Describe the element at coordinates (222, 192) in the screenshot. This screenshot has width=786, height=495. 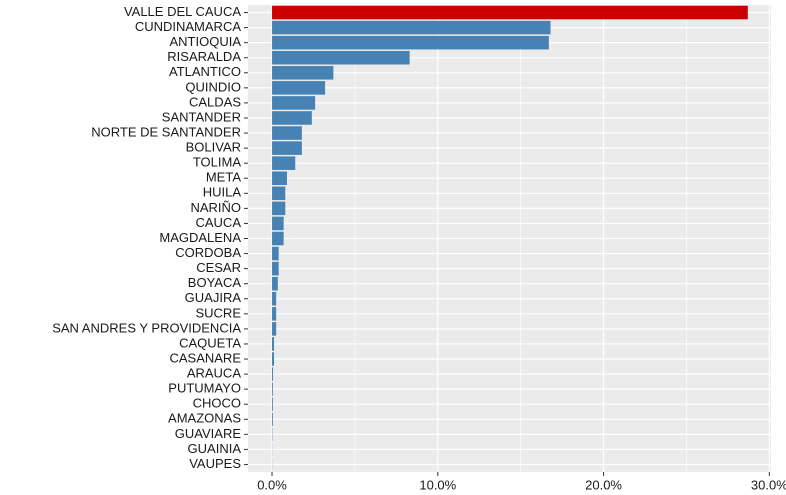
I see `y-tick-label: HUILA` at that location.